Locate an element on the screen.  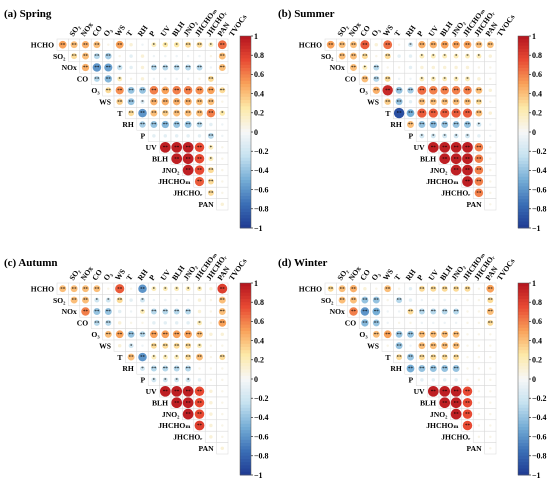
row-label: SO₂ is located at coordinates (59, 300).